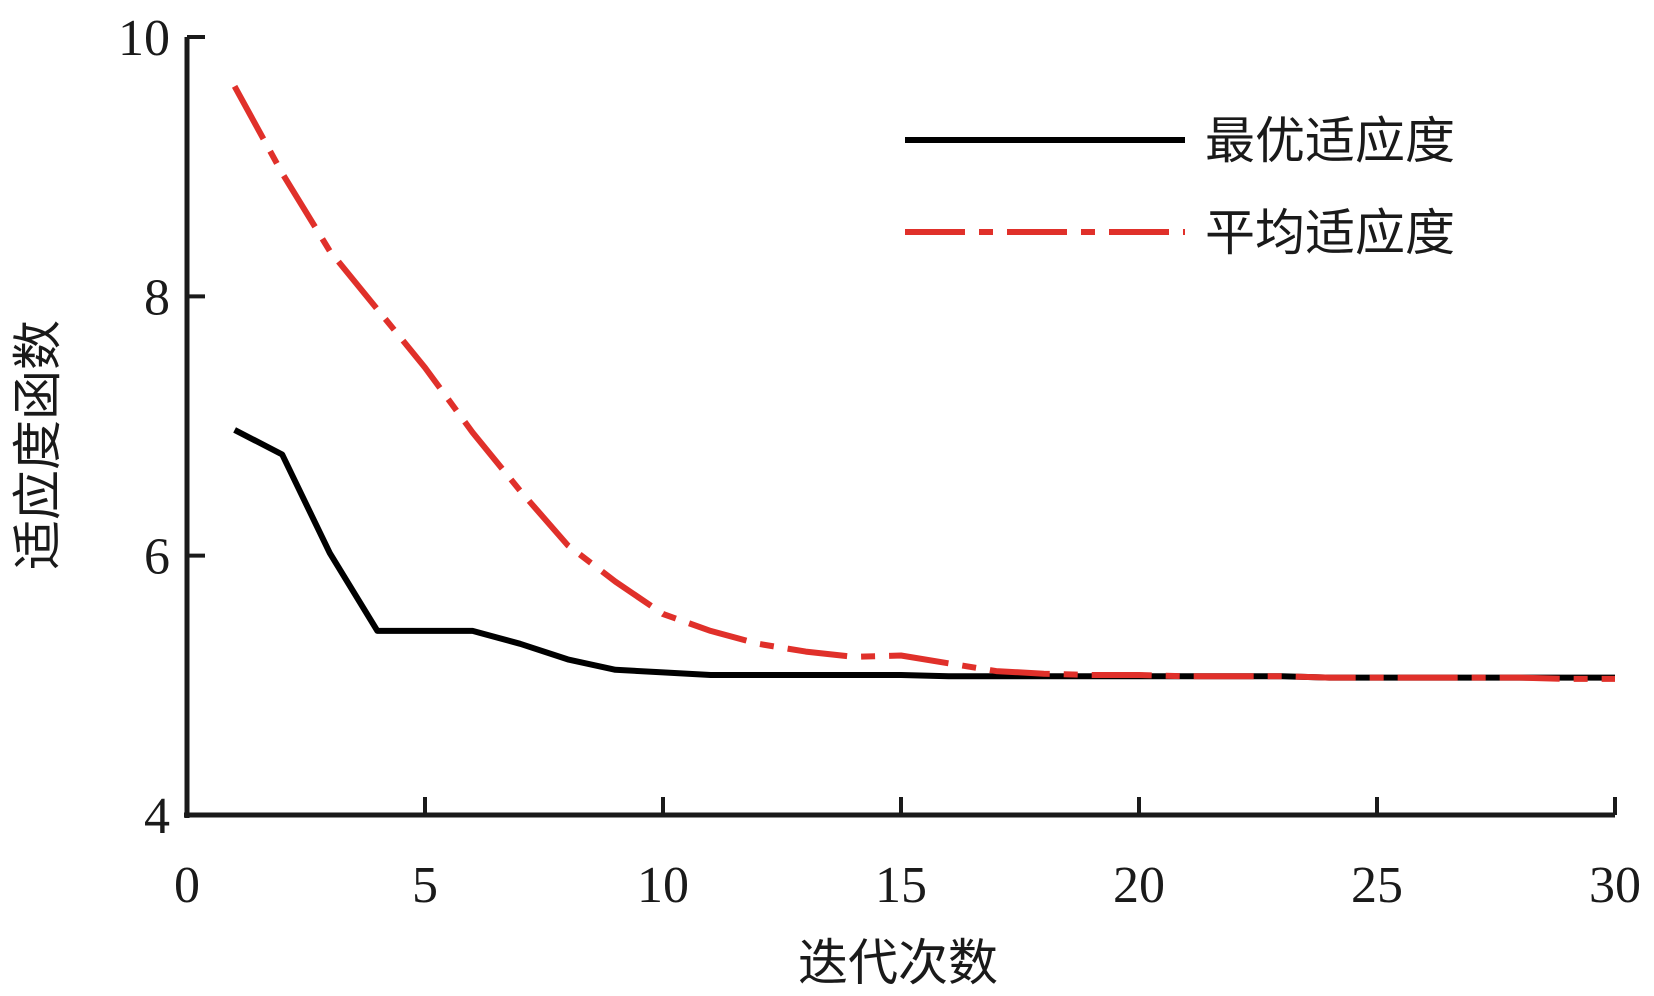  I want to click on x-axis-title: 迭代次数, so click(898, 963).